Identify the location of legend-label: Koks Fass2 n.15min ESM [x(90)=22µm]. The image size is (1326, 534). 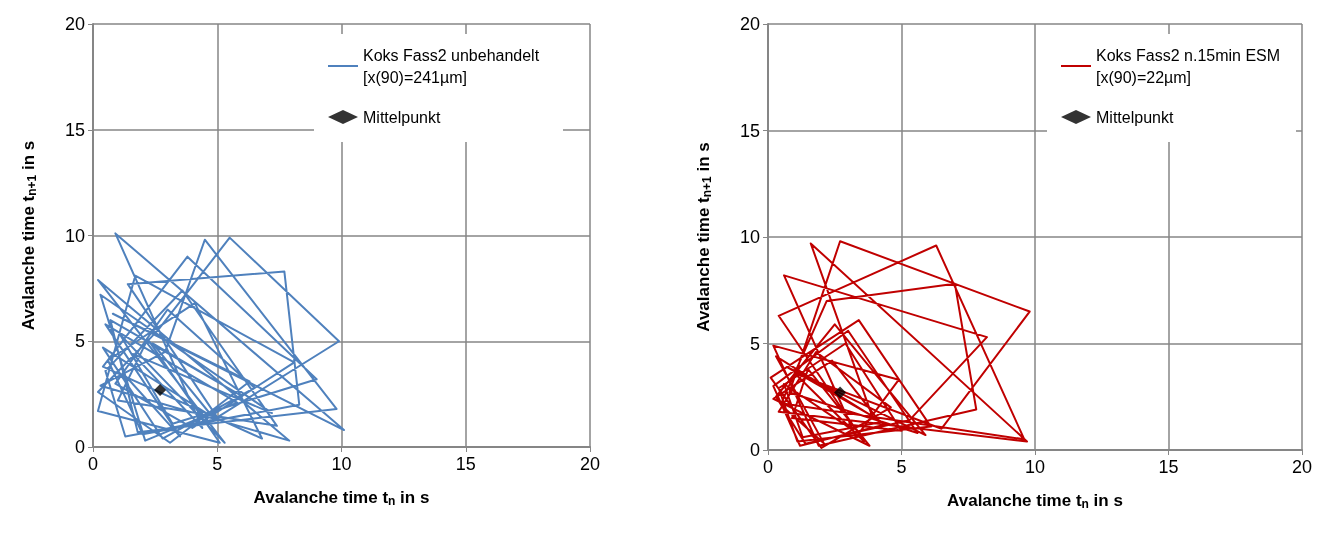
(1190, 66).